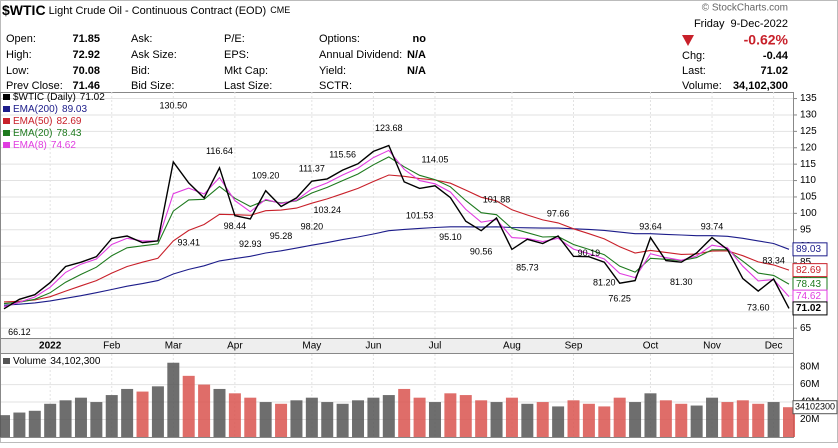  I want to click on price-annotation: 115.56, so click(342, 155).